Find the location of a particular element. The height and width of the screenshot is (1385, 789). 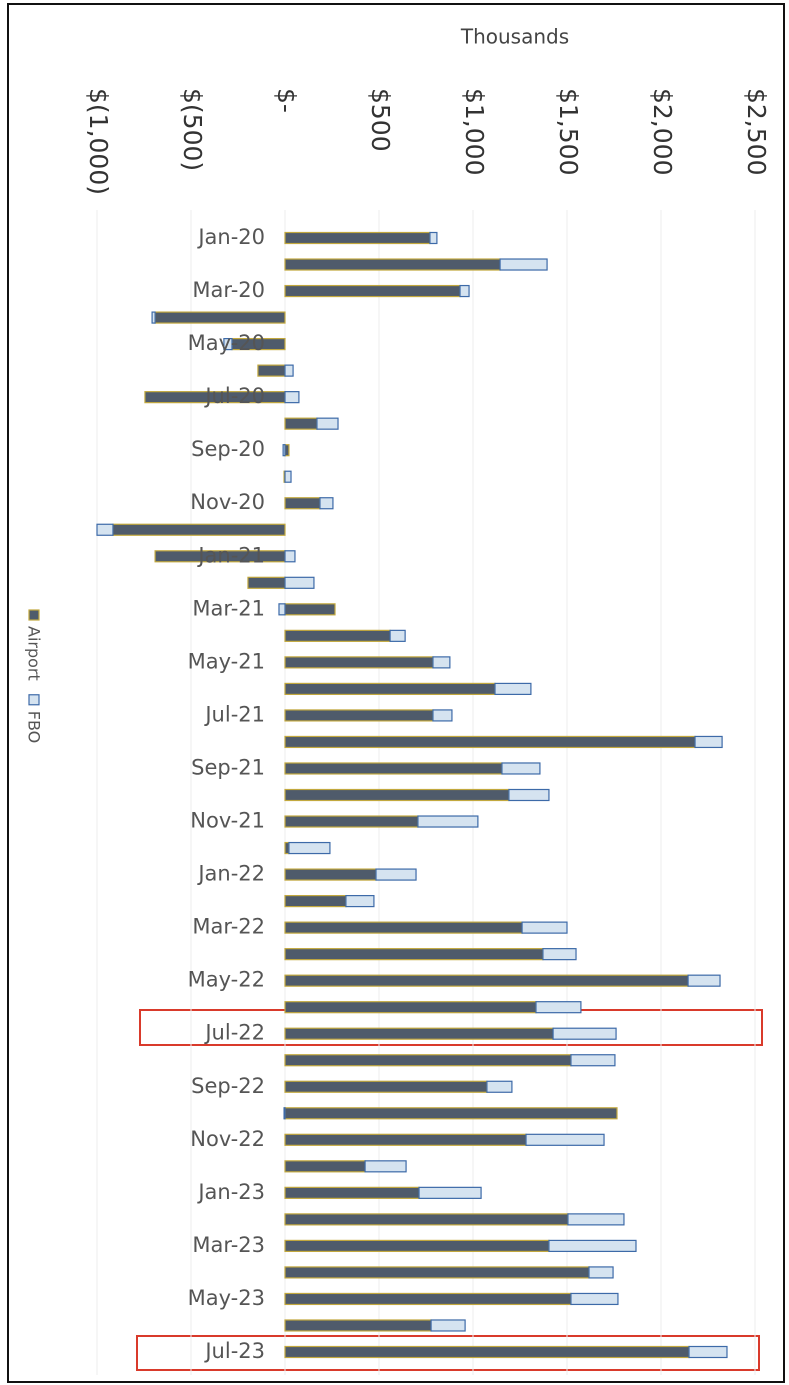

x-tick-label: $- is located at coordinates (286, 100).